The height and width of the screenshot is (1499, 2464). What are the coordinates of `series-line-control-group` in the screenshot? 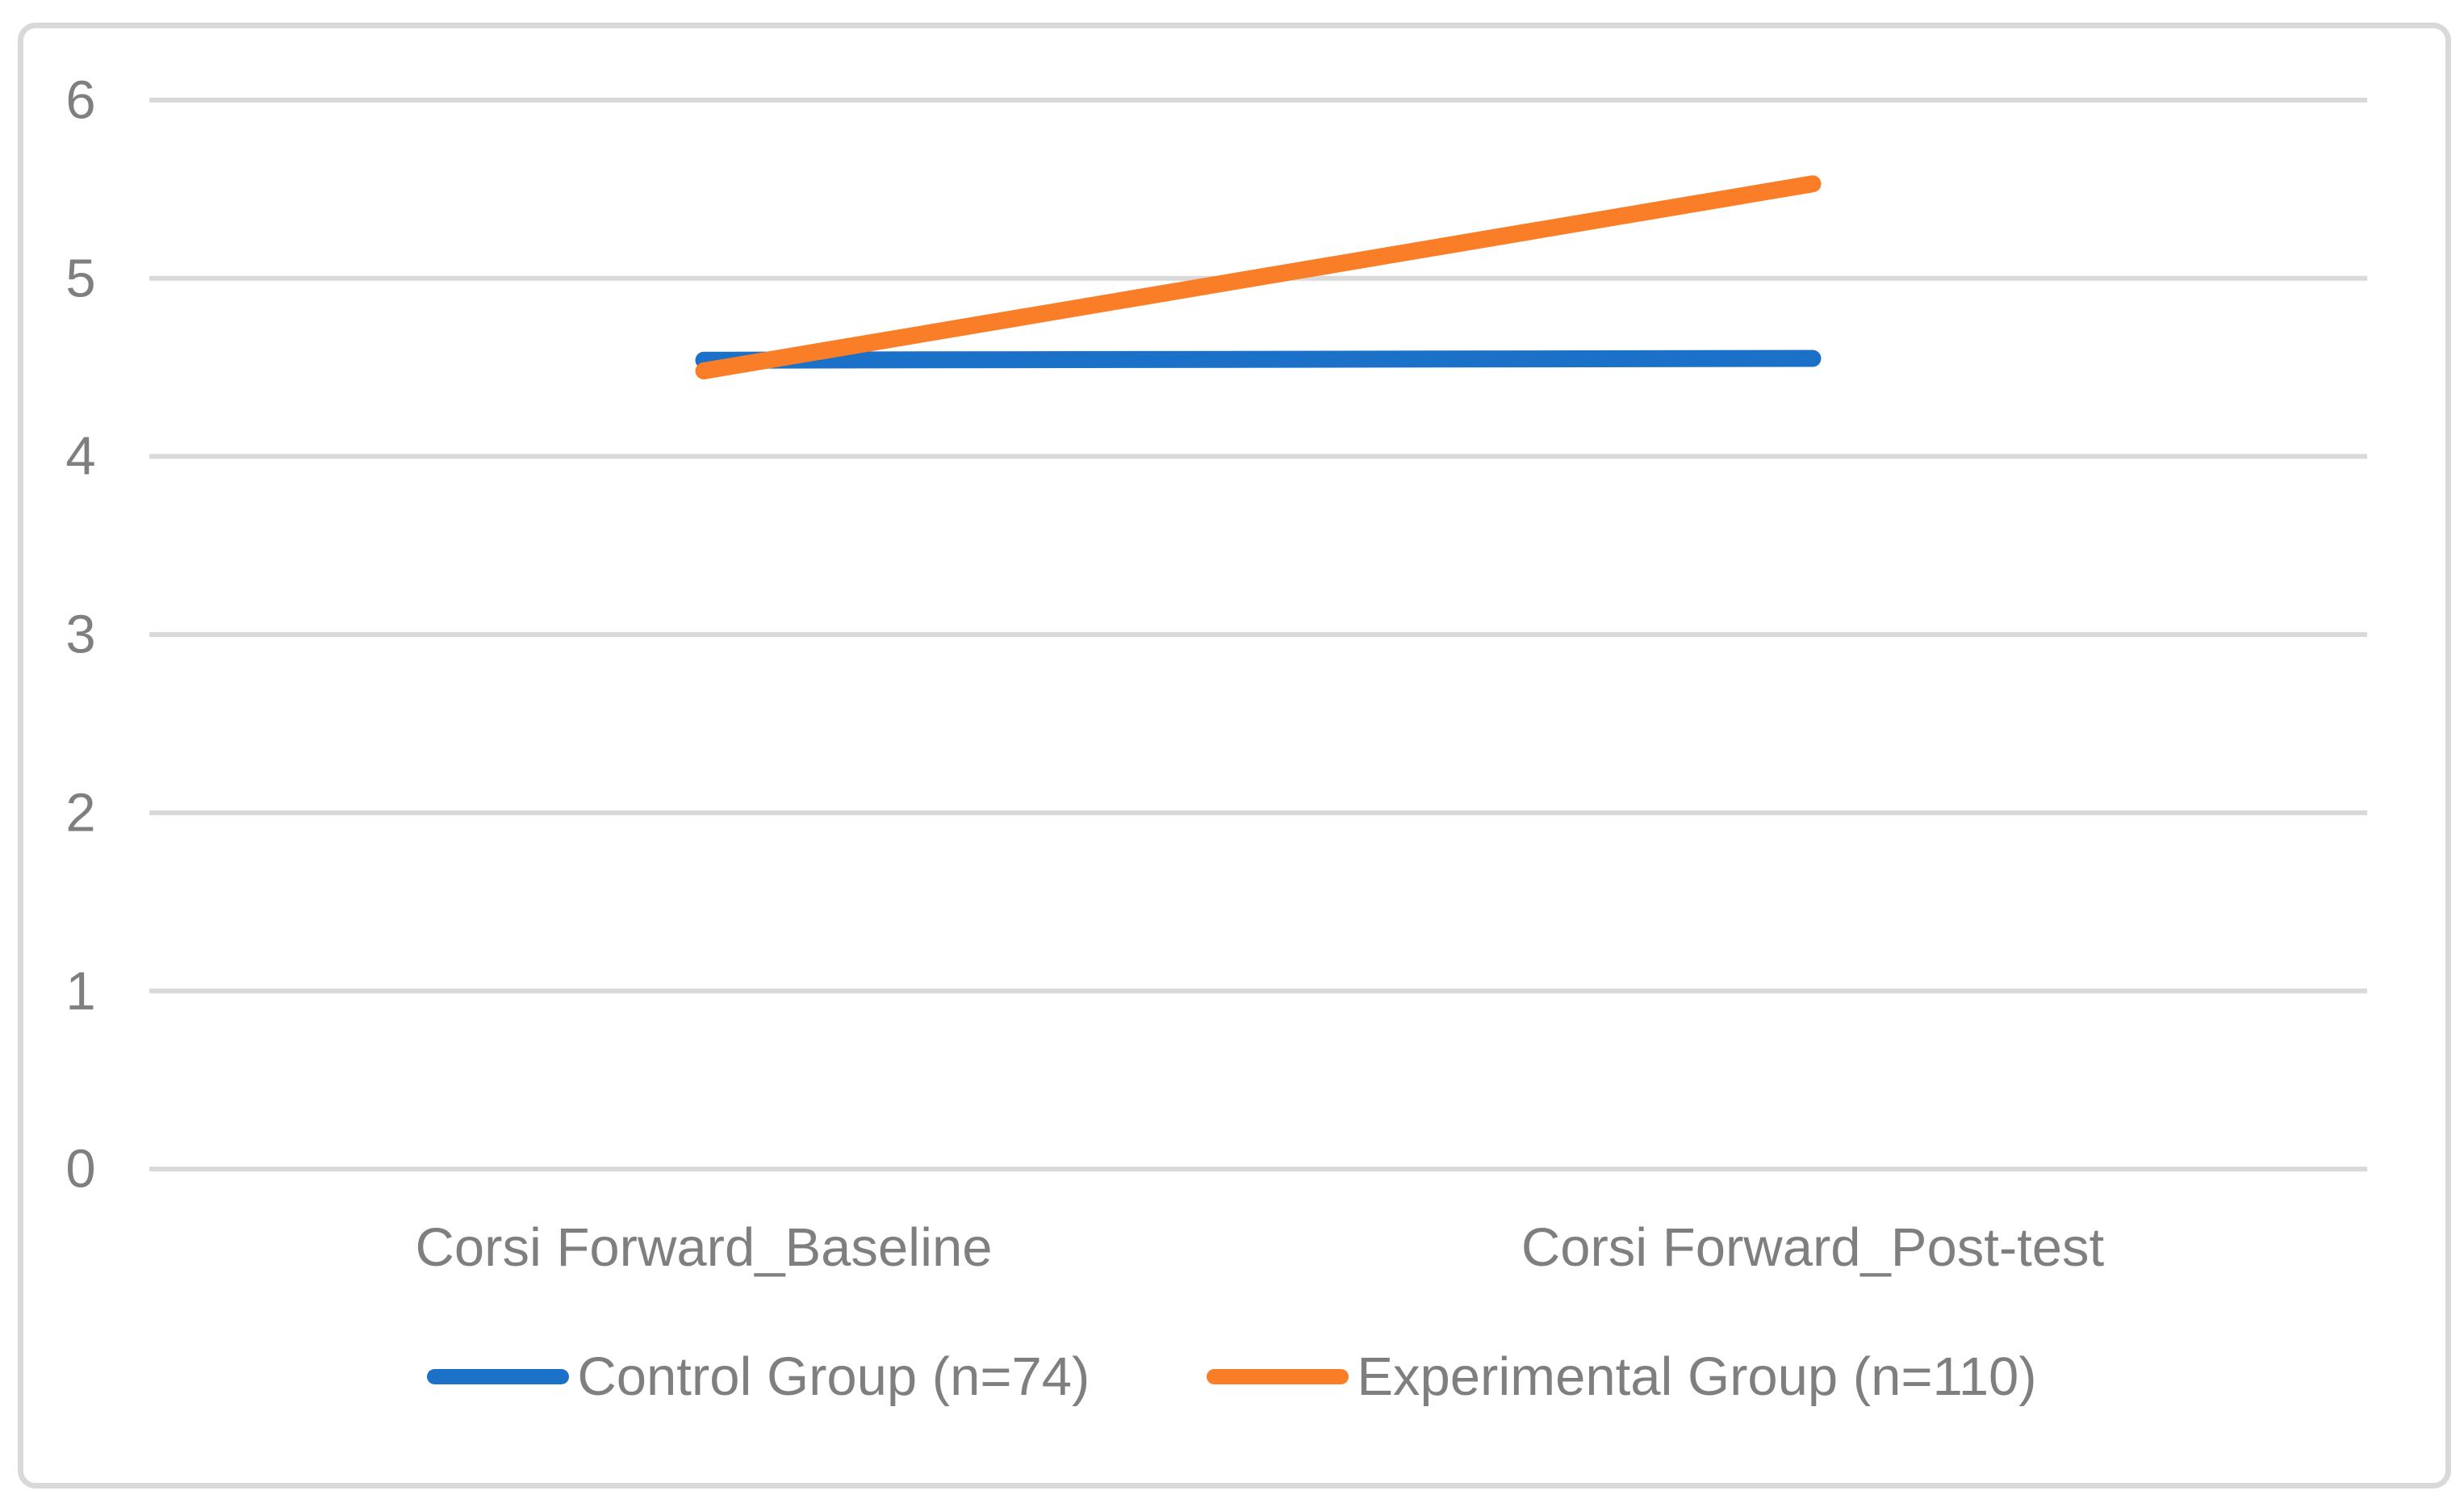 It's located at (1258, 359).